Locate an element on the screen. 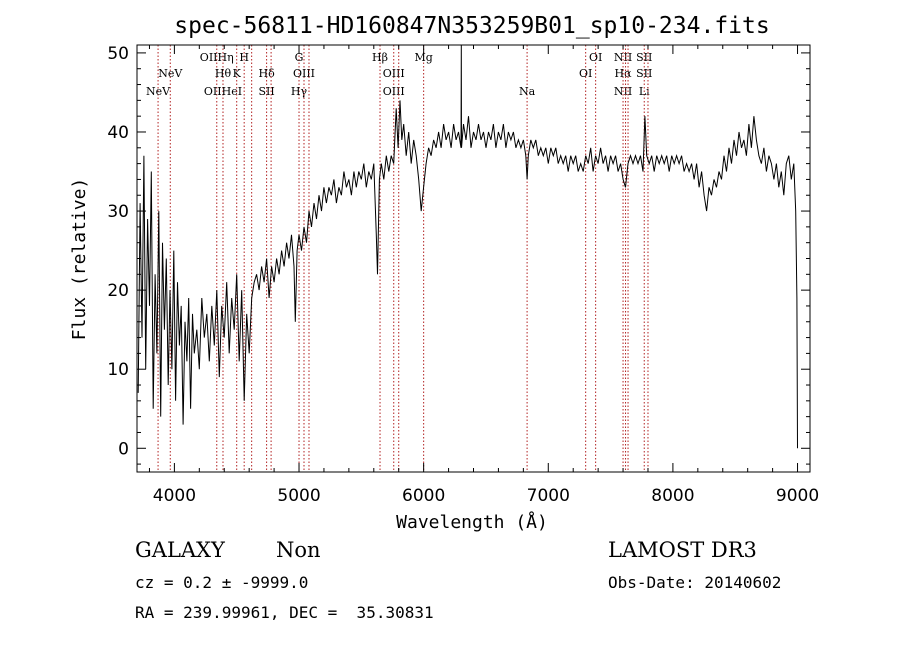 Image resolution: width=900 pixels, height=649 pixels. y-tick-label: 10 is located at coordinates (118, 370).